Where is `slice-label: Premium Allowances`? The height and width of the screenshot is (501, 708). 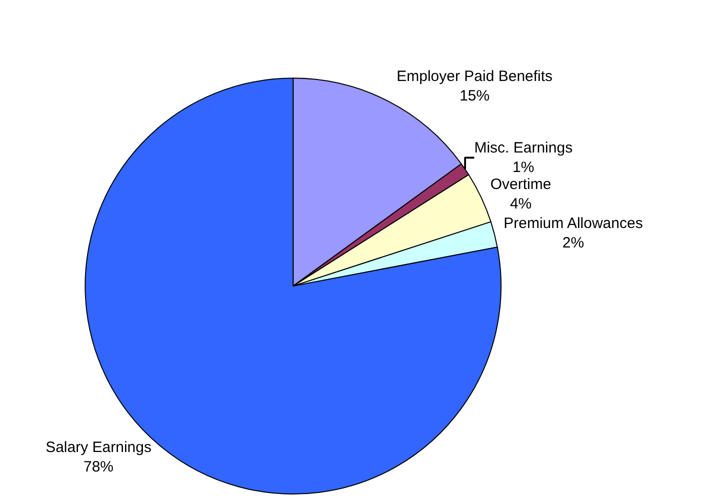 slice-label: Premium Allowances is located at coordinates (573, 223).